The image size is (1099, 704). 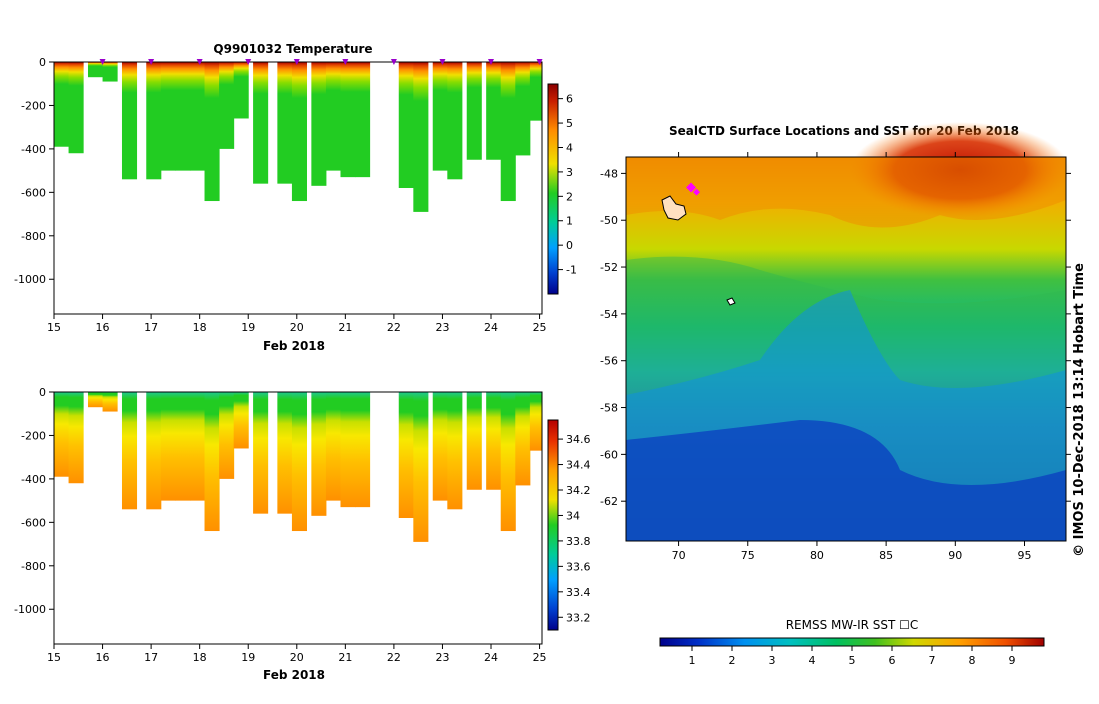 I want to click on temp-y-tick-label: 0, so click(x=42, y=62).